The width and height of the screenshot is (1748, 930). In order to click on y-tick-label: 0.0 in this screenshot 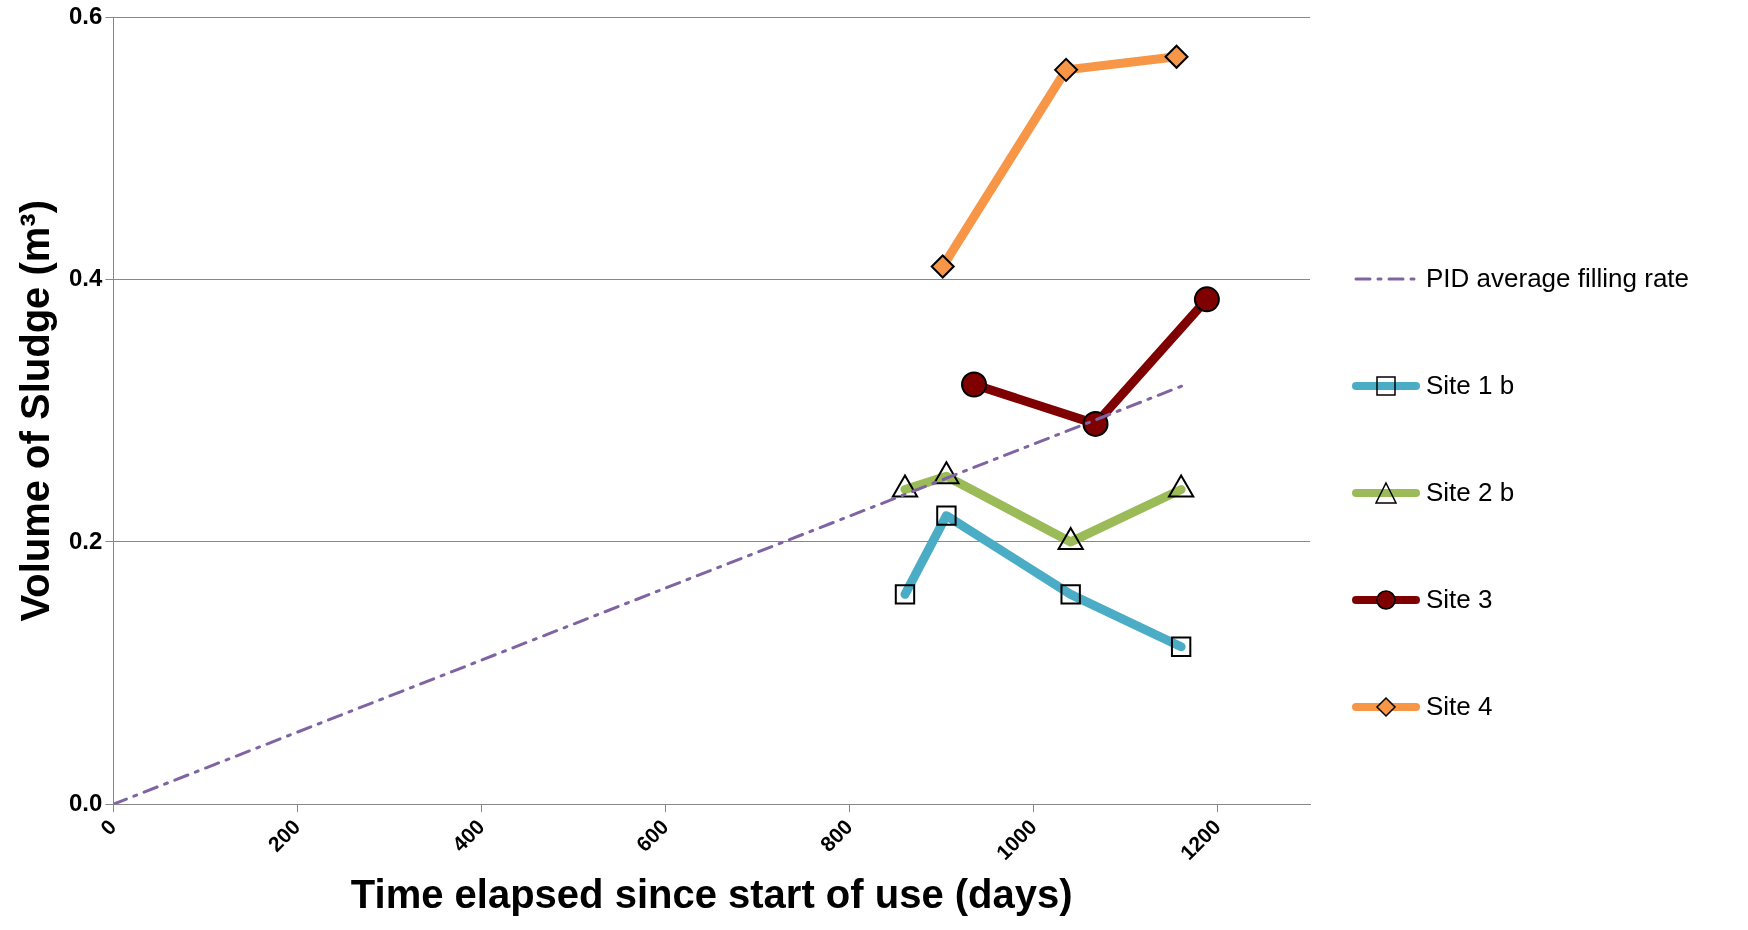, I will do `click(85, 802)`.